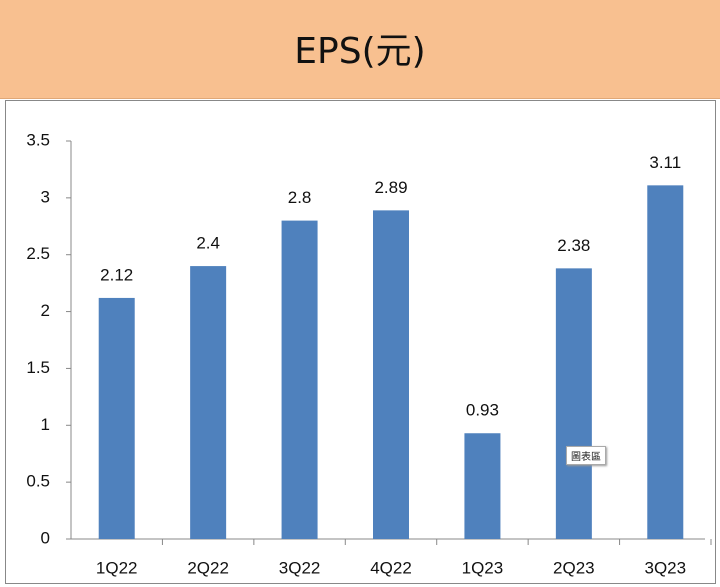  Describe the element at coordinates (208, 243) in the screenshot. I see `data-label: 2.4` at that location.